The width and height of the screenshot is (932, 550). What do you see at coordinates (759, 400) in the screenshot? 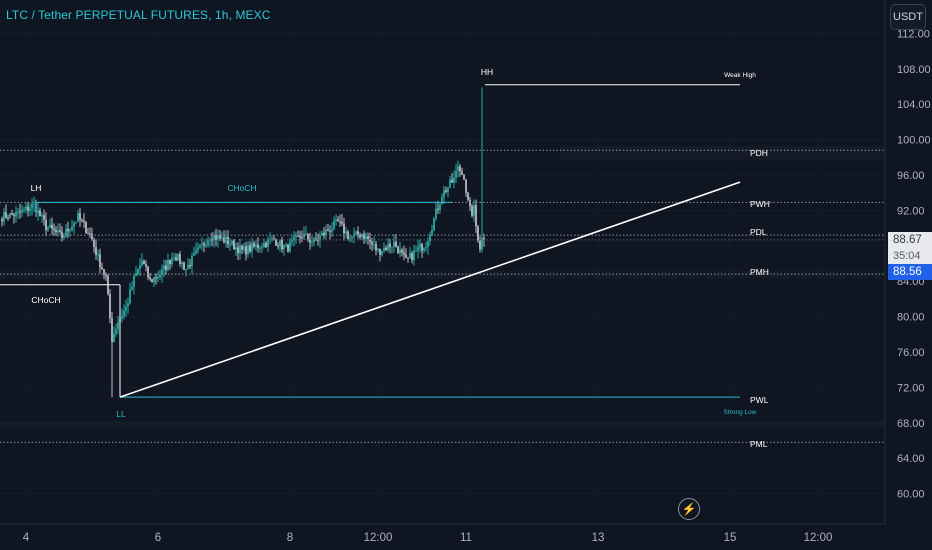
I see `label-pwl: PWL` at bounding box center [759, 400].